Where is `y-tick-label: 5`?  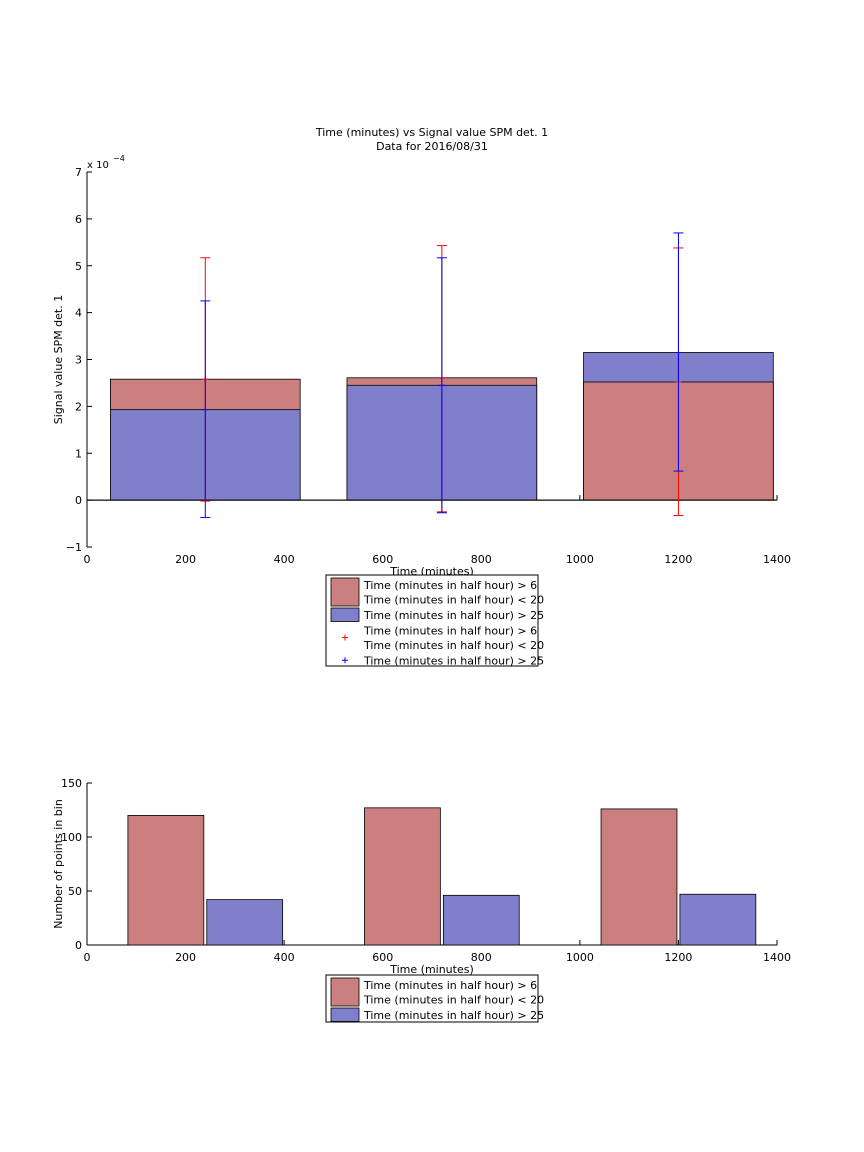 y-tick-label: 5 is located at coordinates (78, 266).